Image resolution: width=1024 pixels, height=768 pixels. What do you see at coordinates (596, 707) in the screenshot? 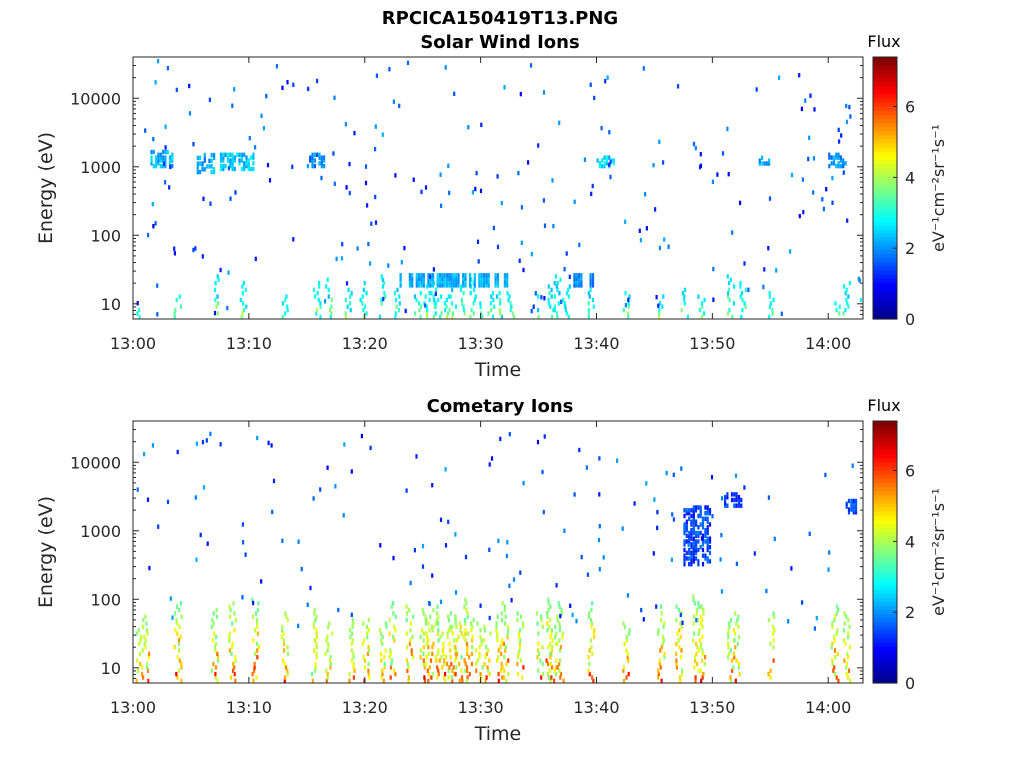
I see `x-tick-label: 13:40` at bounding box center [596, 707].